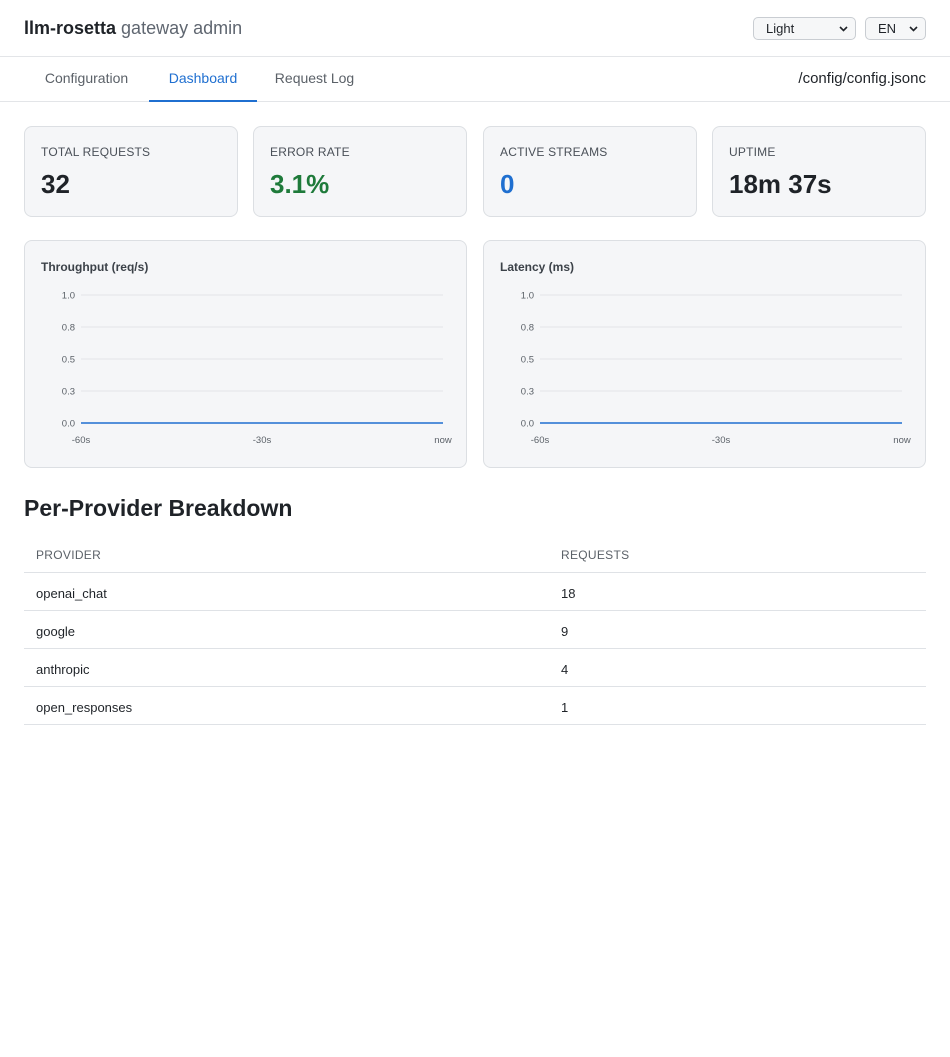  What do you see at coordinates (554, 152) in the screenshot?
I see `stat-label: ACTIVE STREAMS` at bounding box center [554, 152].